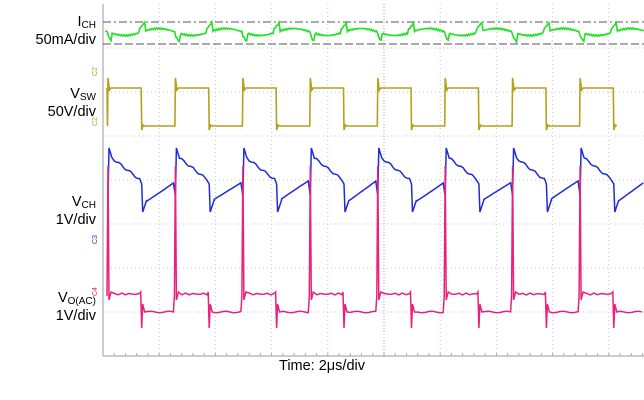 The height and width of the screenshot is (400, 644). I want to click on channel-marker-vsw: C2, so click(95, 71).